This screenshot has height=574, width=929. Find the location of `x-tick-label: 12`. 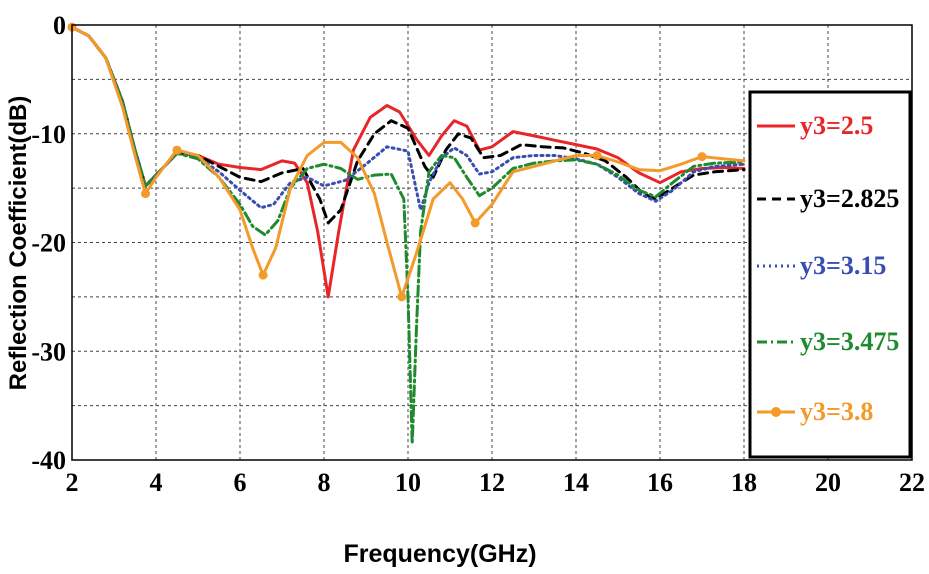

x-tick-label: 12 is located at coordinates (492, 482).